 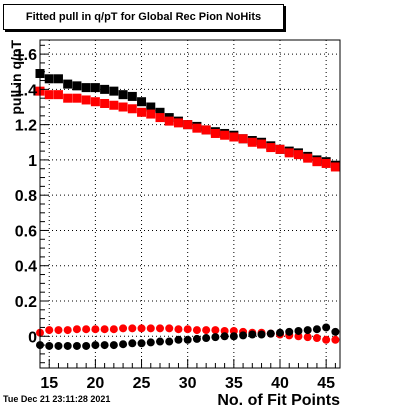 What do you see at coordinates (26, 126) in the screenshot?
I see `y-tick-label: 1.2` at bounding box center [26, 126].